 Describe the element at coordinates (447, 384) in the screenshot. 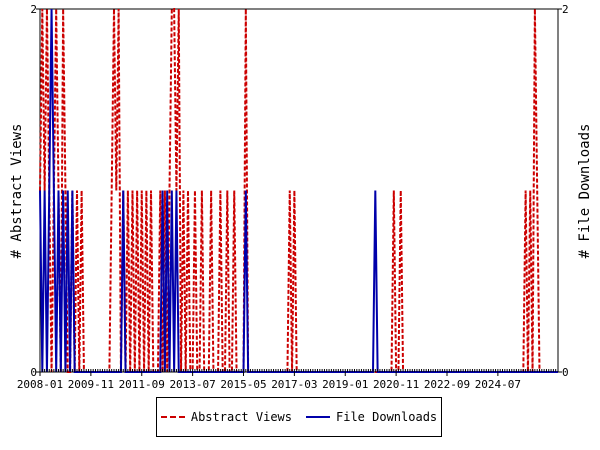

I see `x-tick-label: 2022-09` at that location.